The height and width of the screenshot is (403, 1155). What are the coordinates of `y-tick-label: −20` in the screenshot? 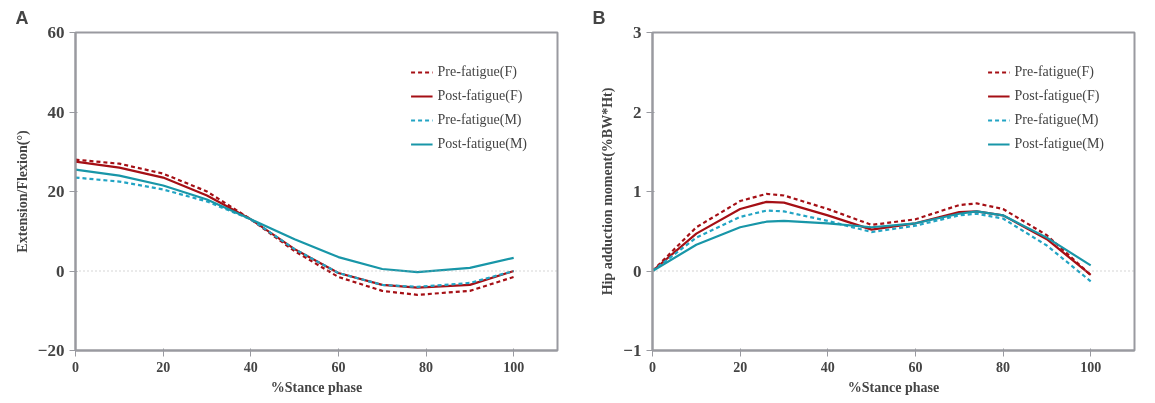 It's located at (51, 350).